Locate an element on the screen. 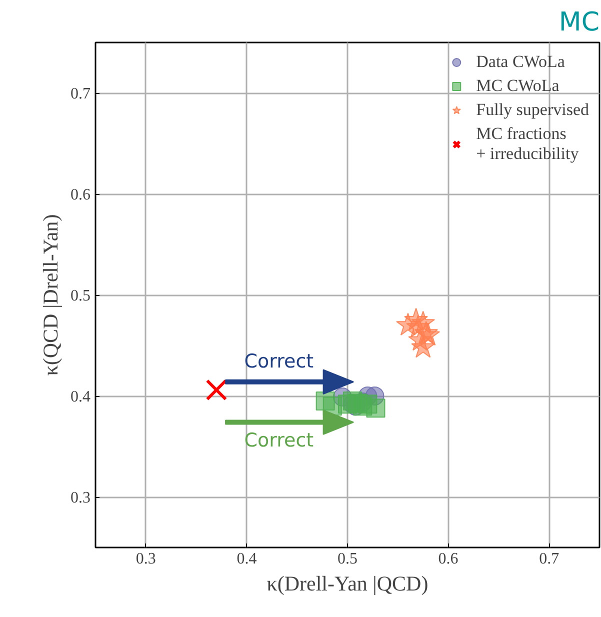 The height and width of the screenshot is (617, 601). legend-label: Data CWoLa is located at coordinates (520, 62).